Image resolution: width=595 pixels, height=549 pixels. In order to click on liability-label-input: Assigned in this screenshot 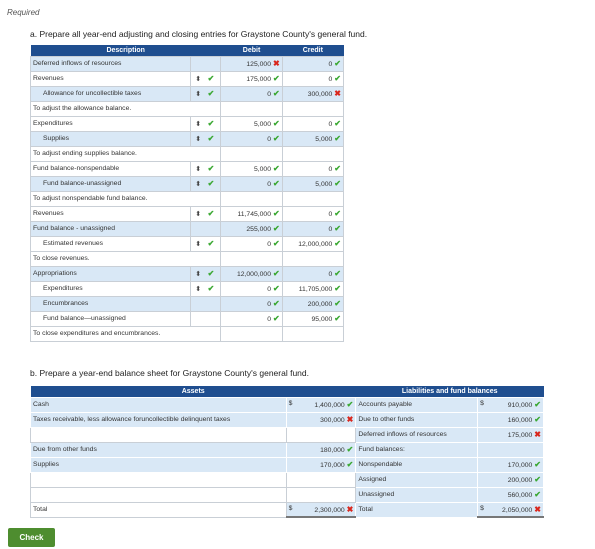, I will do `click(417, 479)`.